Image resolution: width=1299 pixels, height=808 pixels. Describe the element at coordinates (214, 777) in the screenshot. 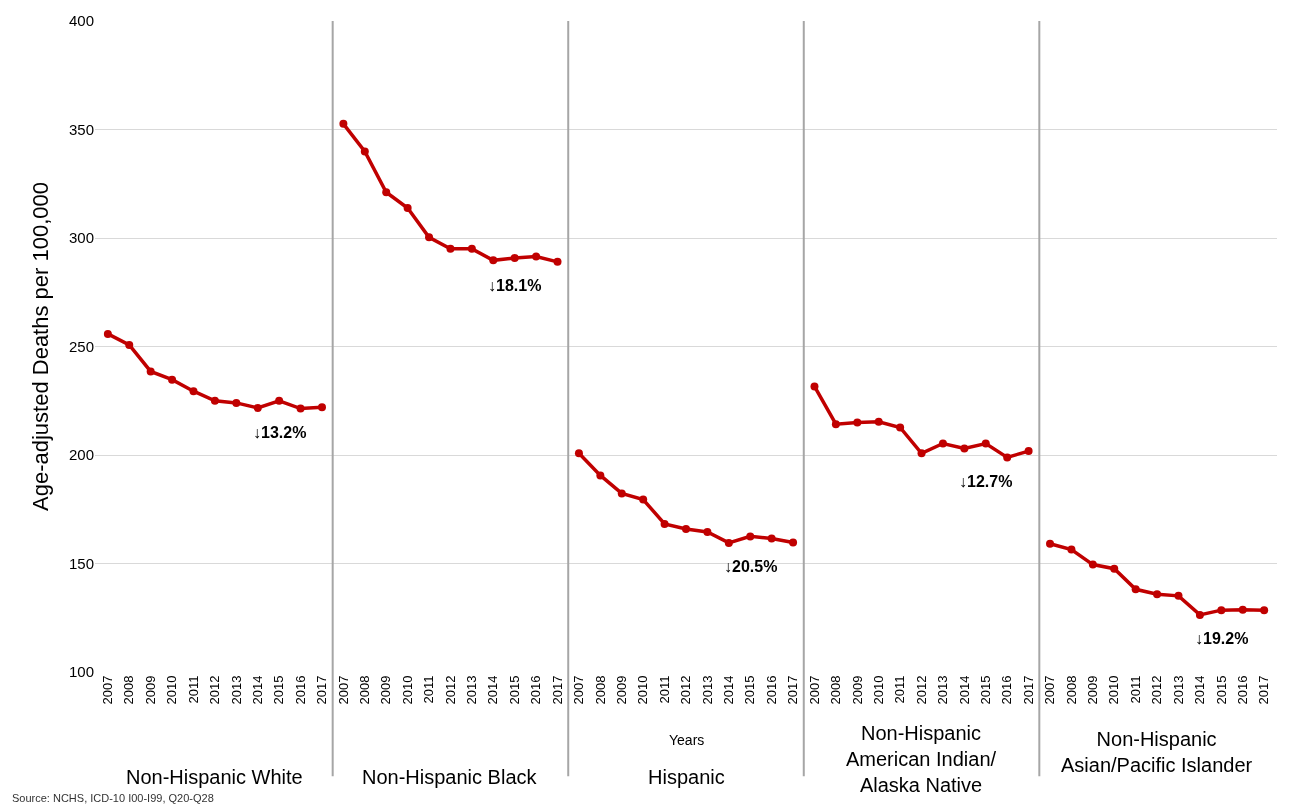

I see `text: Non-Hispanic White` at that location.